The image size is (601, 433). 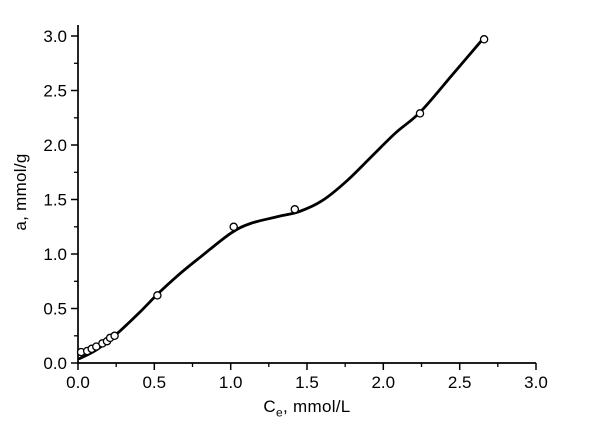 I want to click on x-tick-label: 0.5, so click(x=154, y=382).